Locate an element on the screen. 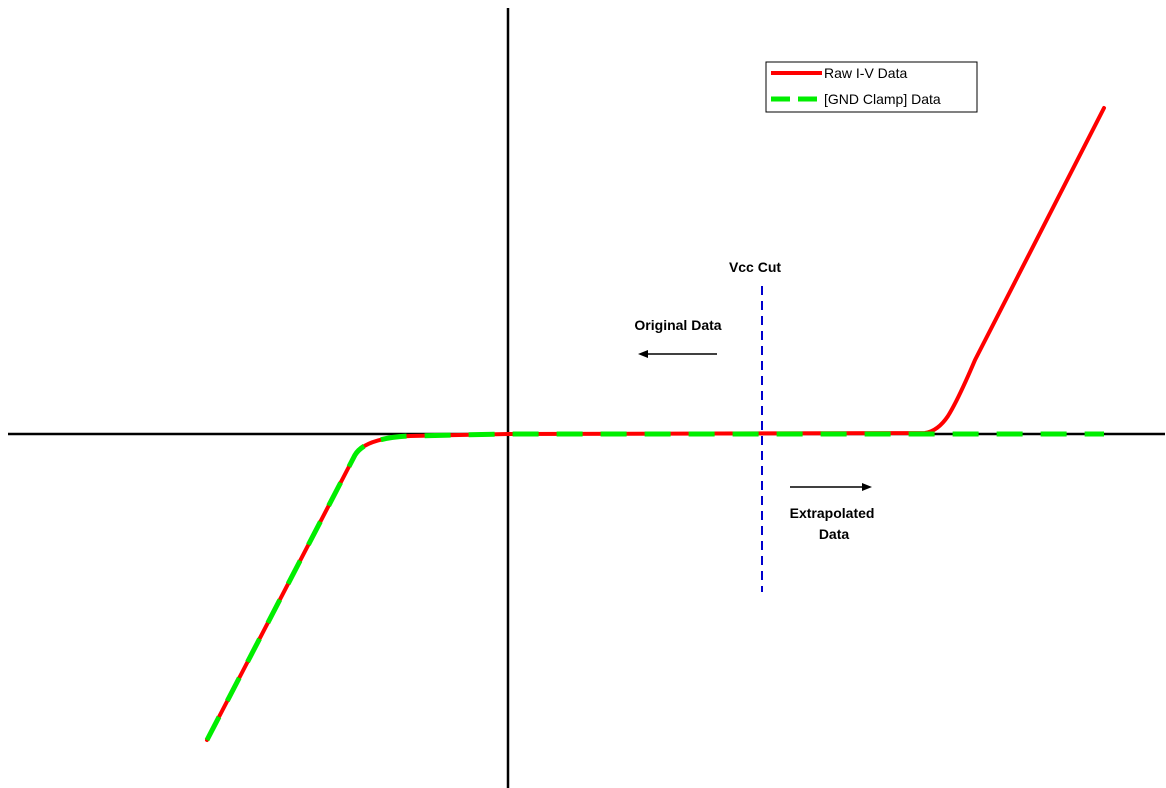 This screenshot has height=788, width=1166. legend-box is located at coordinates (871, 87).